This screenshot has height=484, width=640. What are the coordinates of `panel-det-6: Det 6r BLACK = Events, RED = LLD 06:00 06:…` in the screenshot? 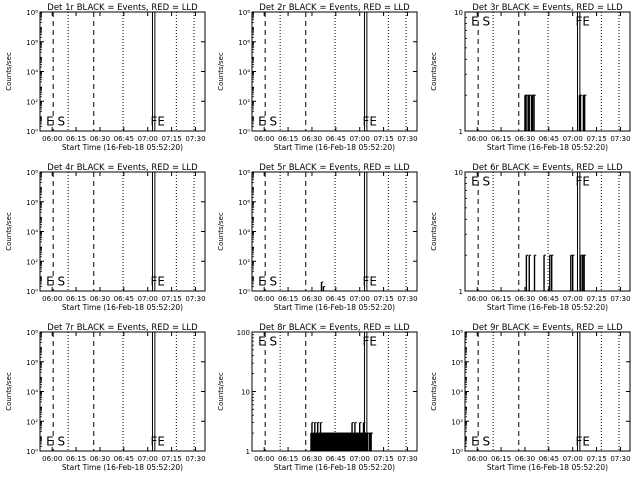 It's located at (530, 237).